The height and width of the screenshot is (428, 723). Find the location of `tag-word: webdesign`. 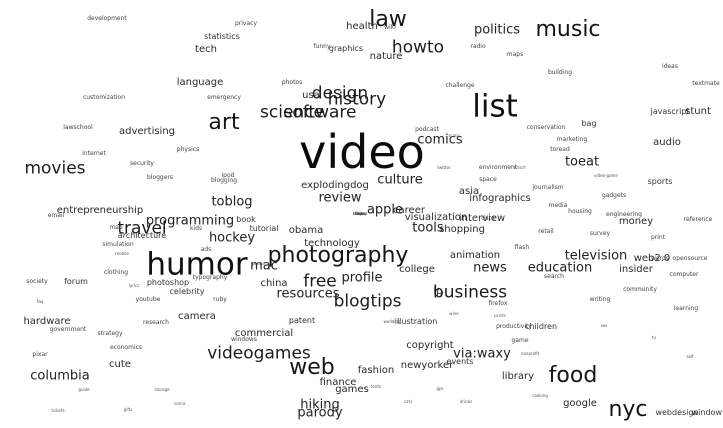

tag-word: webdesign is located at coordinates (677, 412).